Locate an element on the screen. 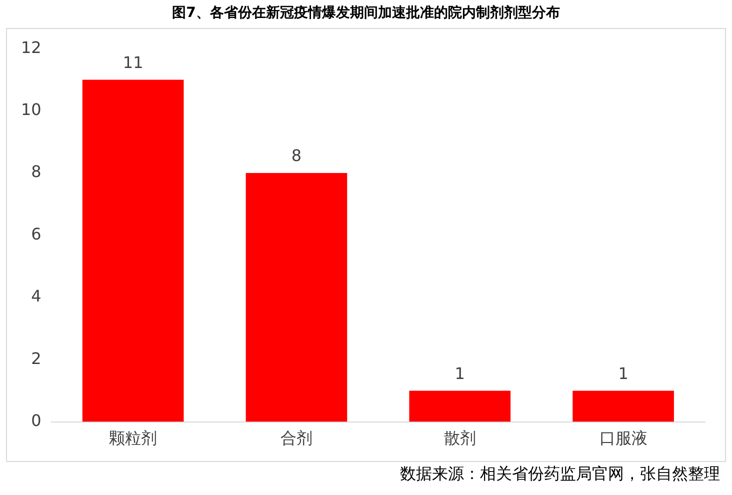 The width and height of the screenshot is (732, 495). y-tick-label: 10 is located at coordinates (31, 109).